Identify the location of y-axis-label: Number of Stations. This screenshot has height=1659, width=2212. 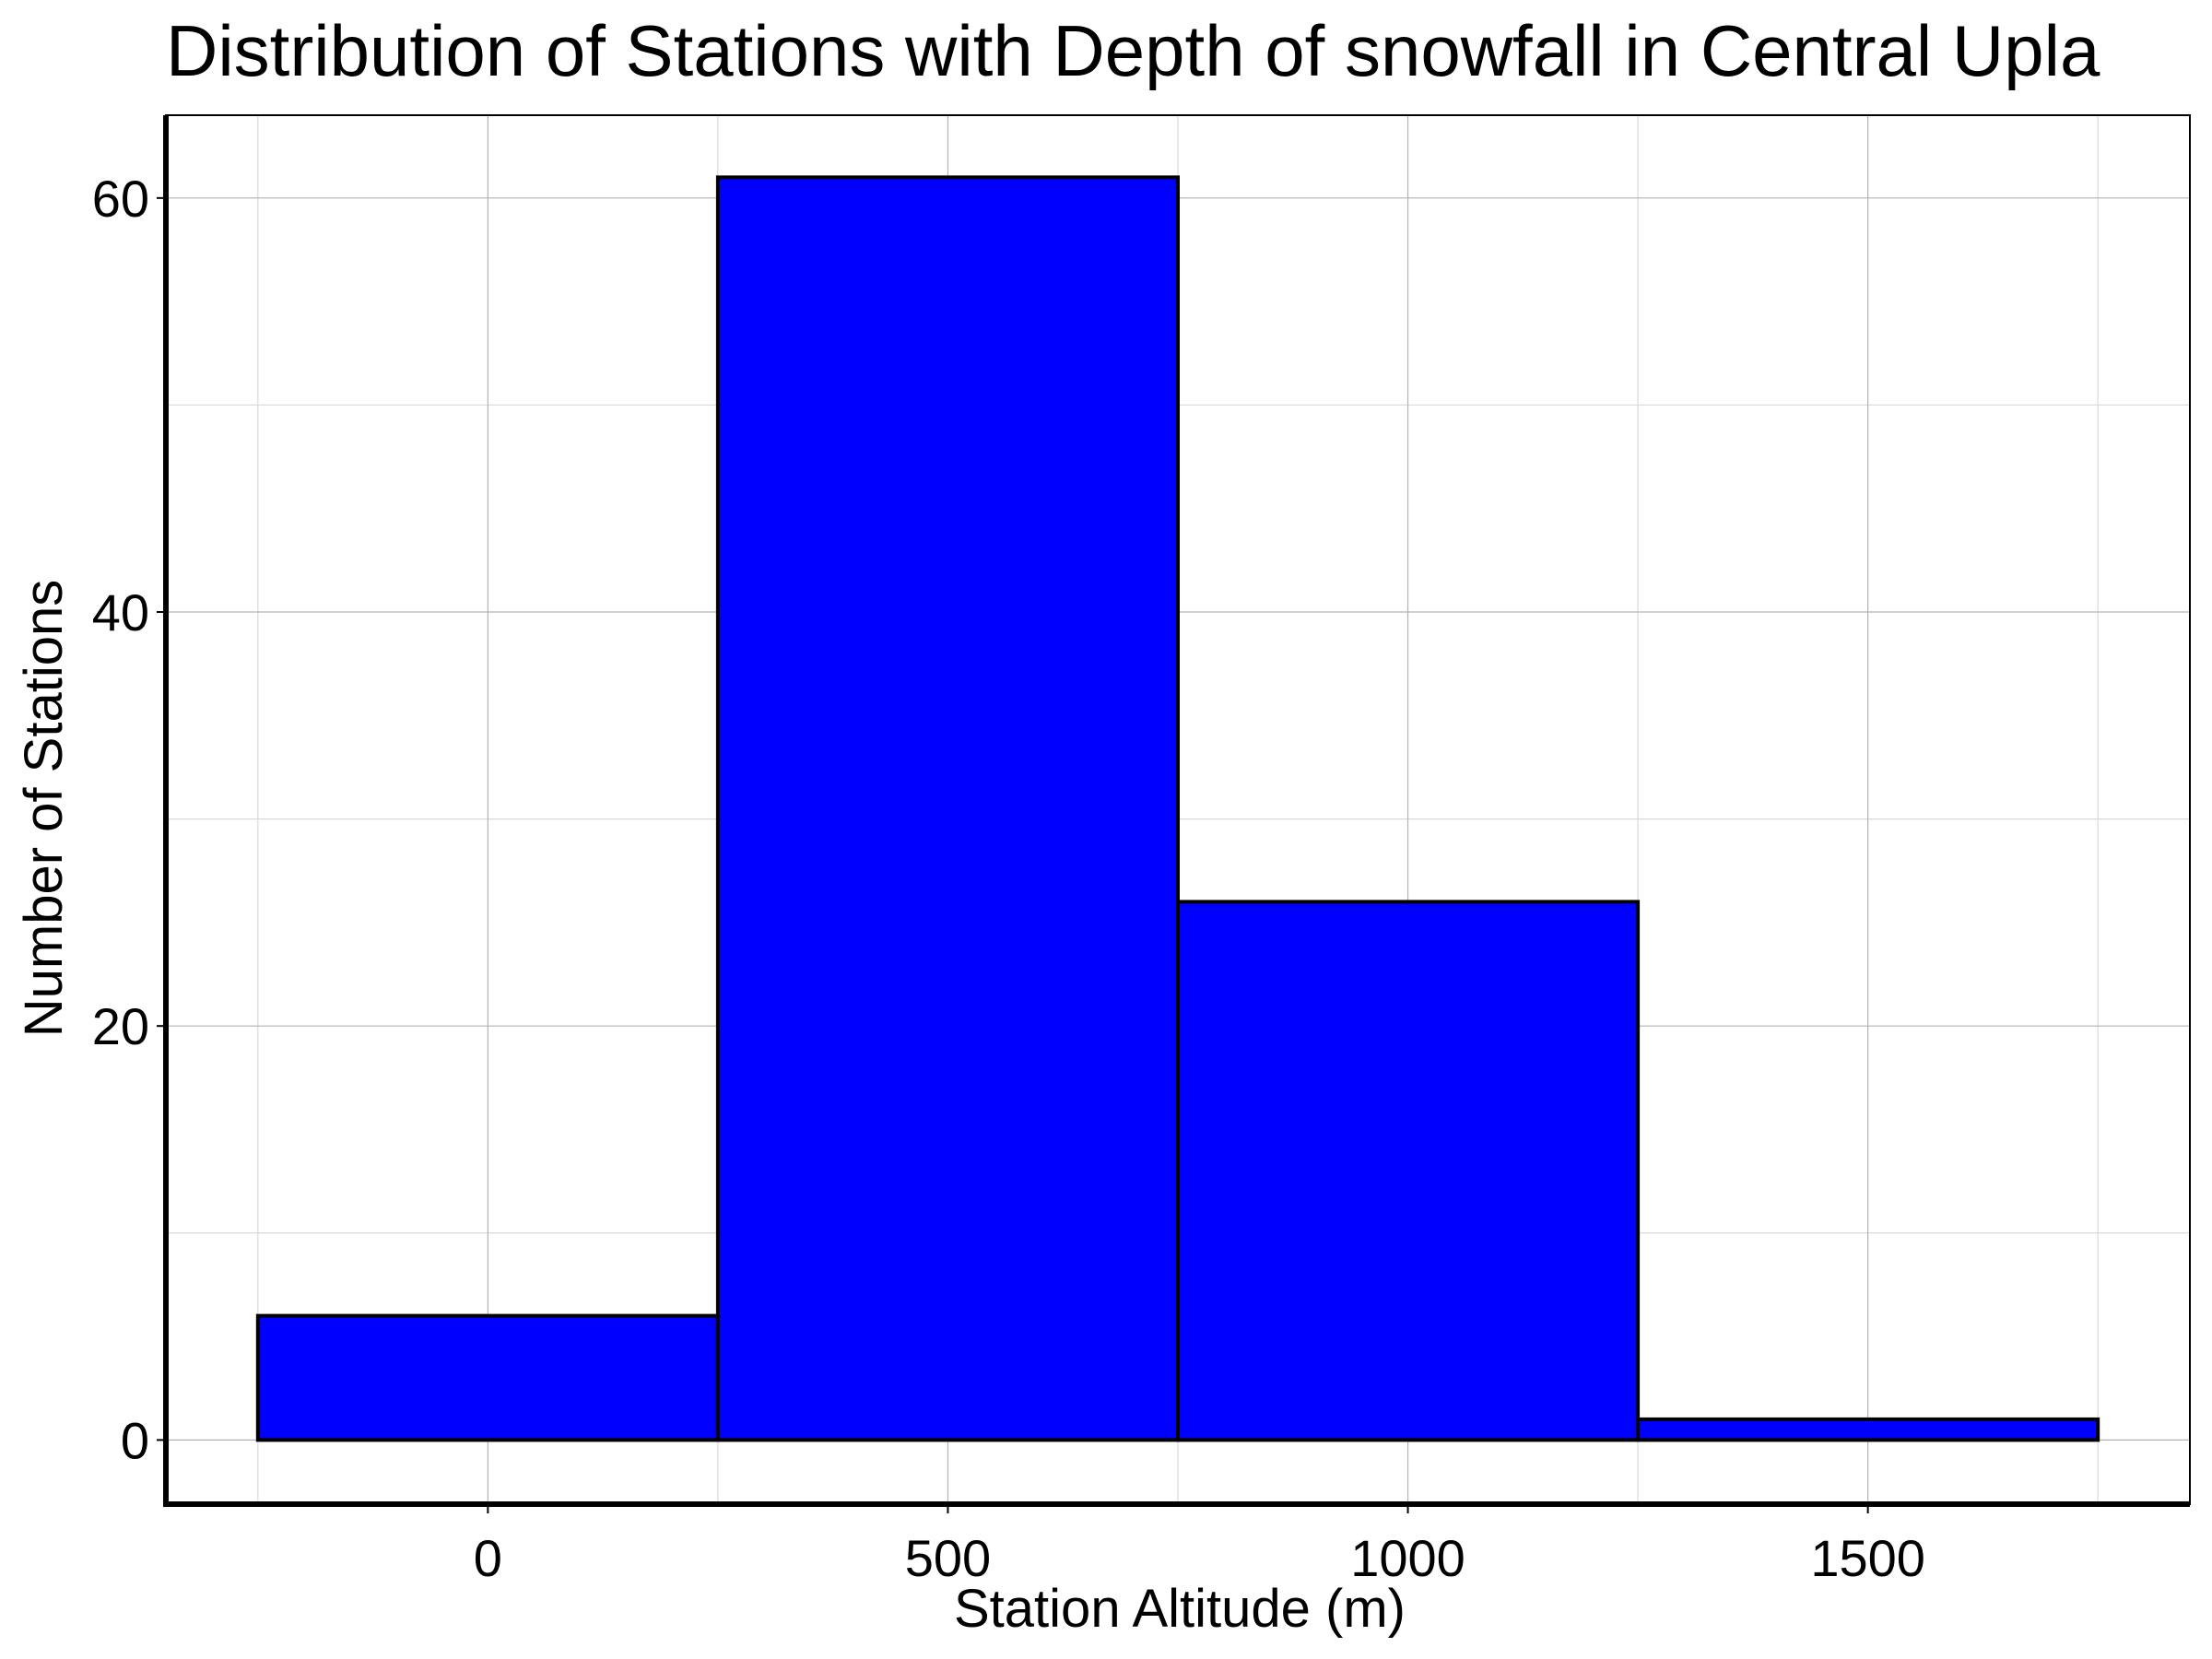
(44, 808).